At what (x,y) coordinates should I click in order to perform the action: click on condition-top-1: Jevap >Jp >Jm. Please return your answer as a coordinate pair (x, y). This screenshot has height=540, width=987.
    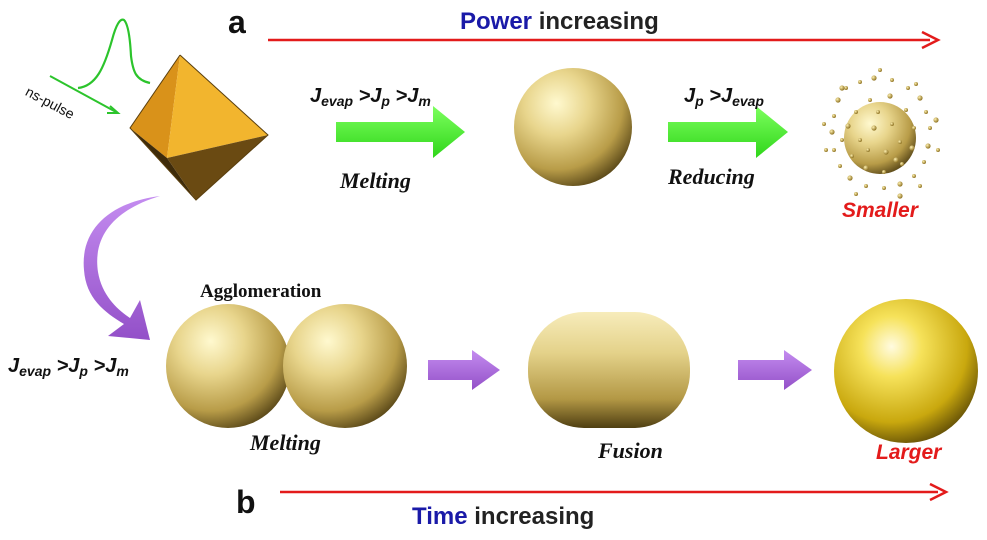
    Looking at the image, I should click on (370, 97).